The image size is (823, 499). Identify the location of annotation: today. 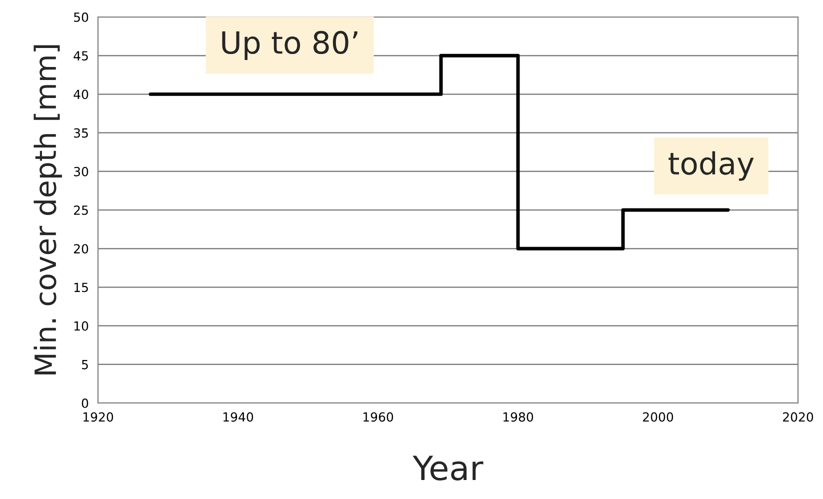
(711, 166).